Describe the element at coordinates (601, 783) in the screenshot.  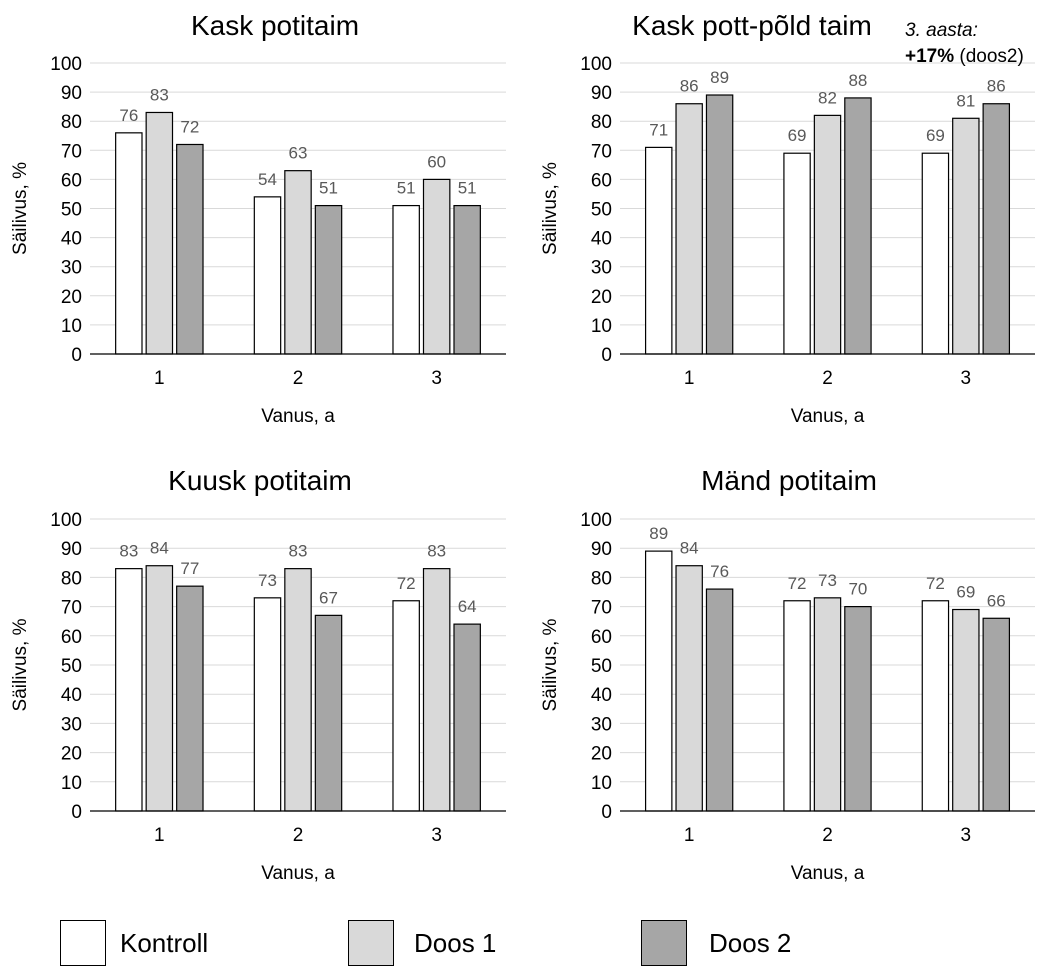
I see `y-tick-label: 10` at that location.